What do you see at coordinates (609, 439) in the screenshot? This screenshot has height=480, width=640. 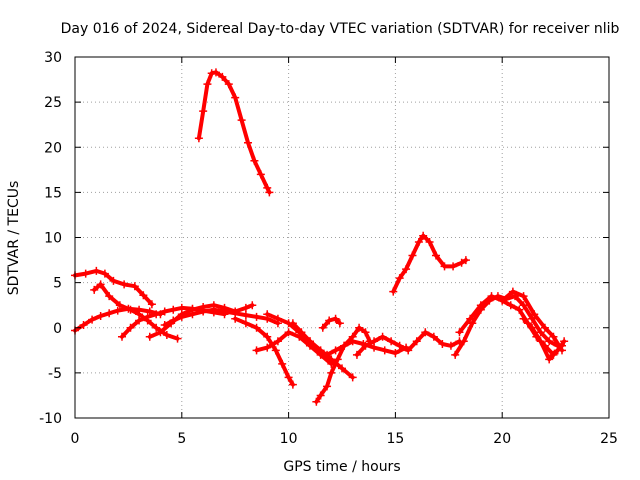 I see `x-tick-label: 25` at bounding box center [609, 439].